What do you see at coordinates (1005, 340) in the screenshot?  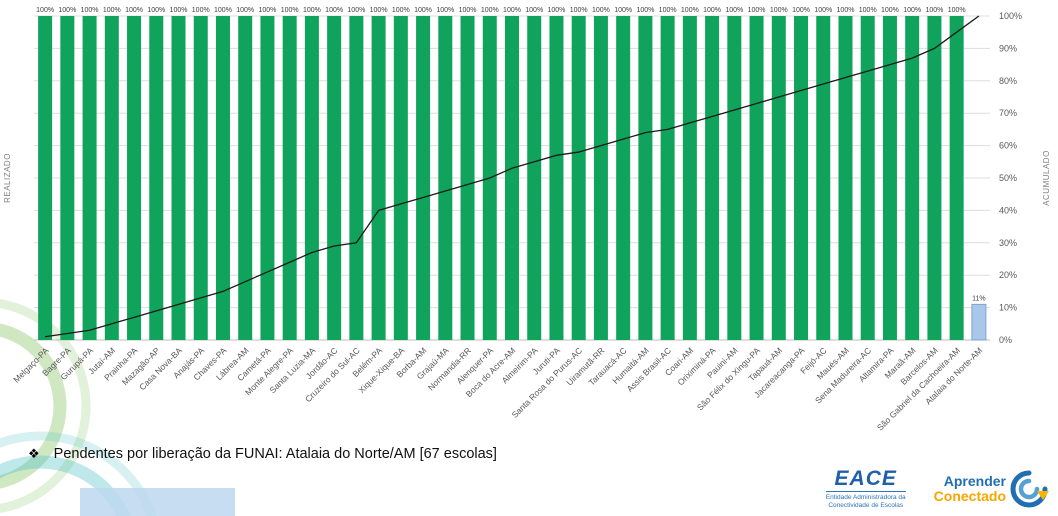 I see `right-axis-tick-label: 0%` at bounding box center [1005, 340].